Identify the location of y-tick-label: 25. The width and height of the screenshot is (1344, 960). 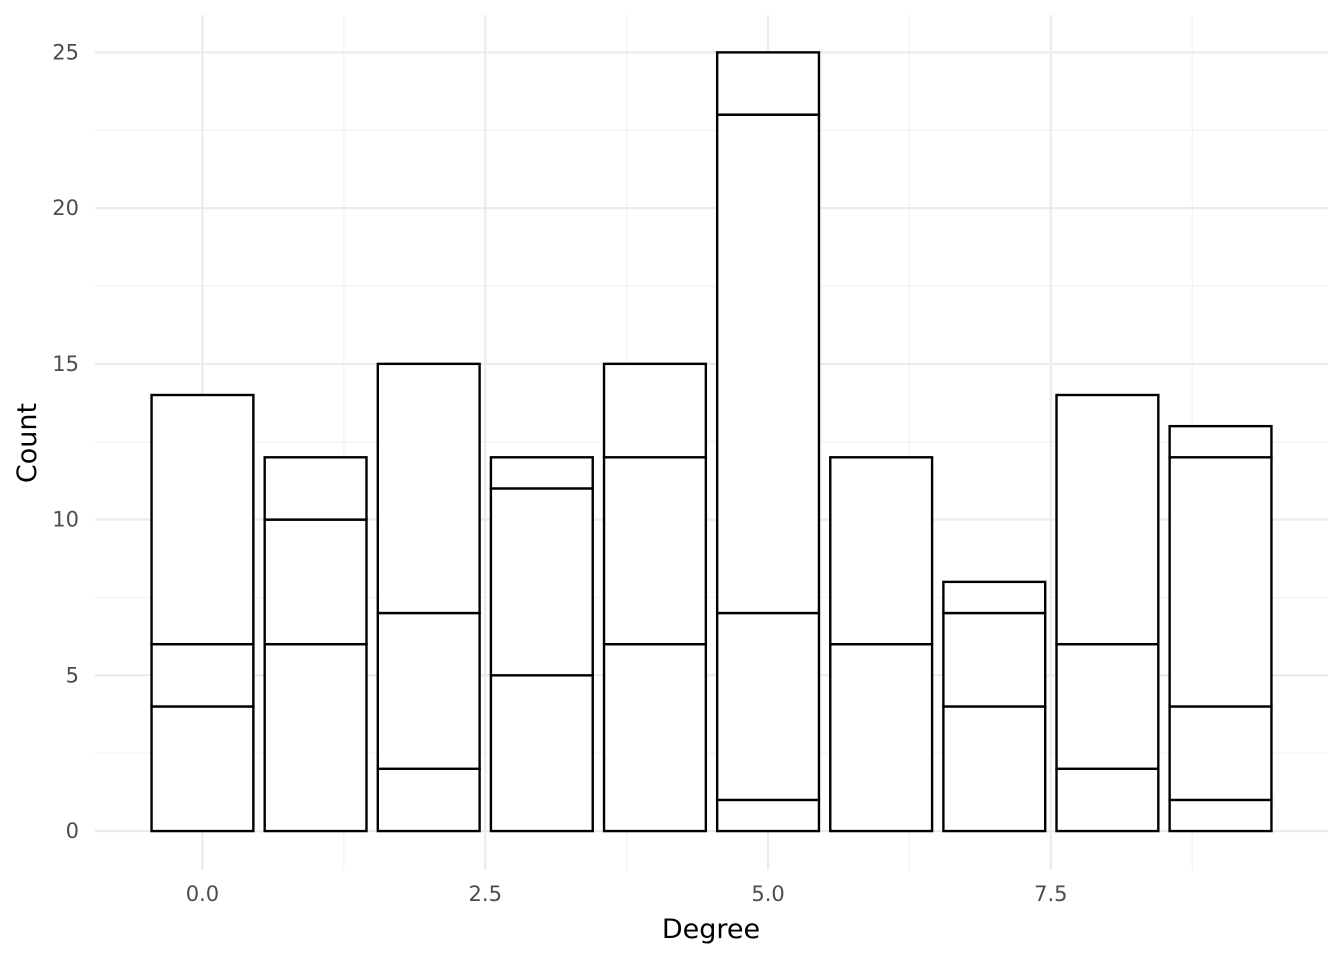
(65, 52).